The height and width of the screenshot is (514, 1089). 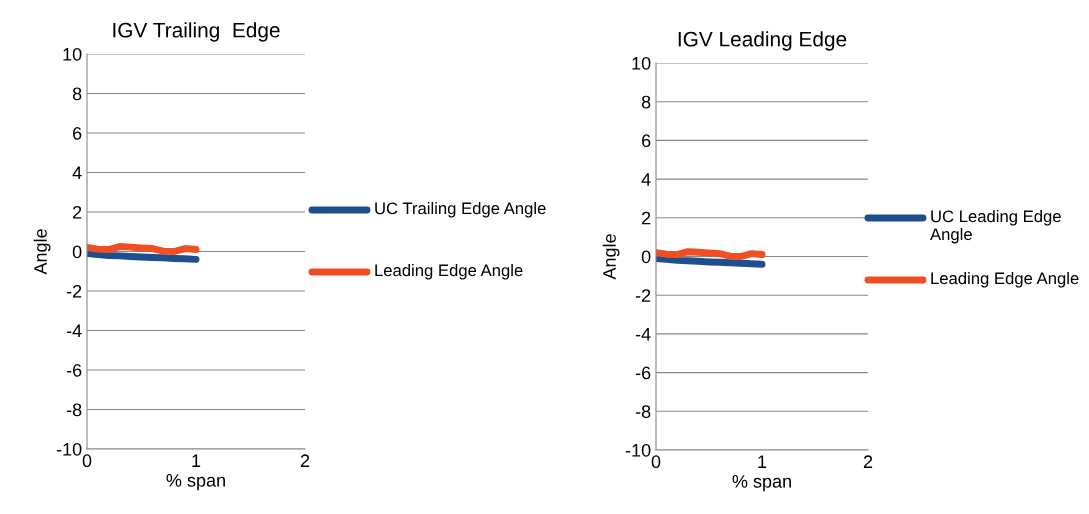 What do you see at coordinates (995, 227) in the screenshot?
I see `legend-label: UC Leading Edge Angle` at bounding box center [995, 227].